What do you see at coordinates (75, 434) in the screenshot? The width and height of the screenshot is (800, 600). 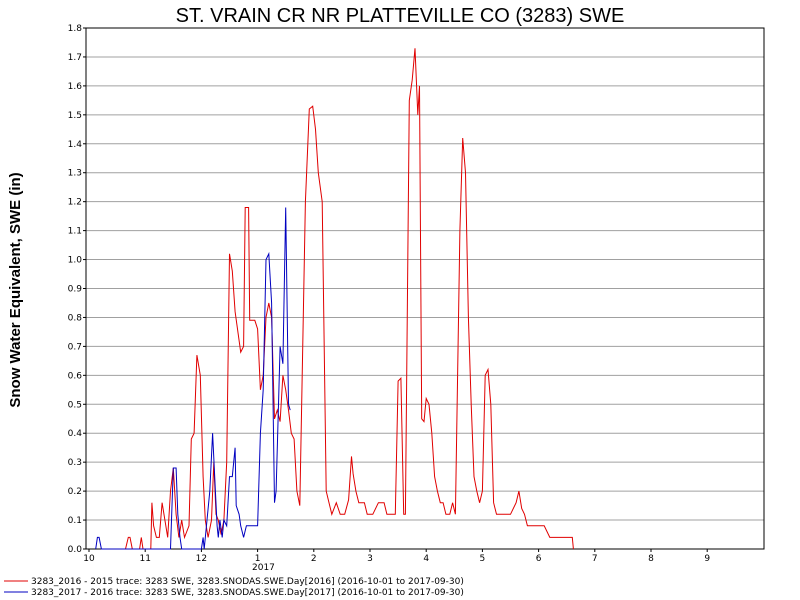 I see `y-tick-label: 0.4` at bounding box center [75, 434].